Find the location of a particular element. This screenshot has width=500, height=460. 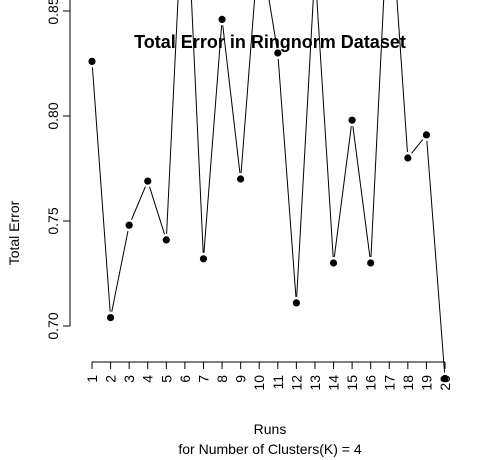

x-axis: 1 2 3 4 5 6 7 8 9 10 11 12 13 14 15 16 17 18 19 20 is located at coordinates (268, 376).